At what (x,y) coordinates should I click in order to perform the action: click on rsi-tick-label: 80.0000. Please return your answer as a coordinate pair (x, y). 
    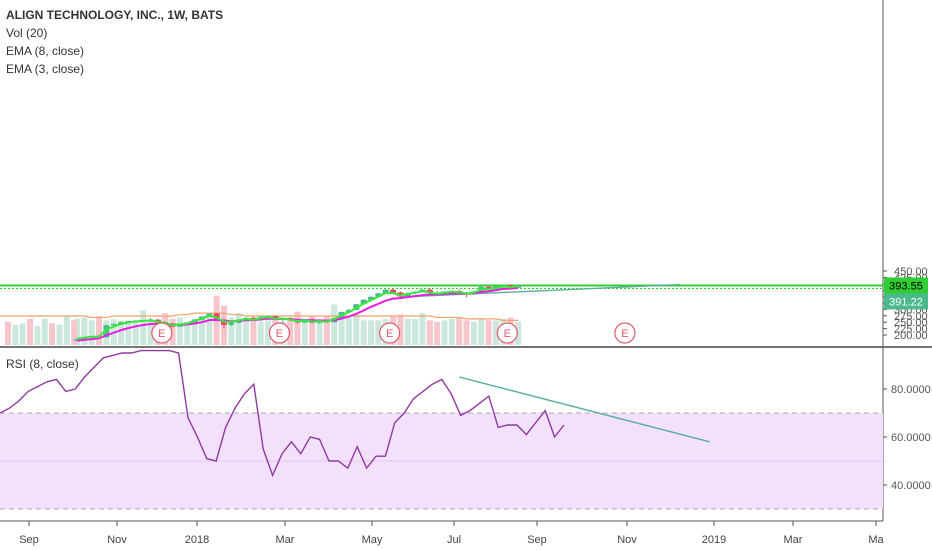
    Looking at the image, I should click on (911, 390).